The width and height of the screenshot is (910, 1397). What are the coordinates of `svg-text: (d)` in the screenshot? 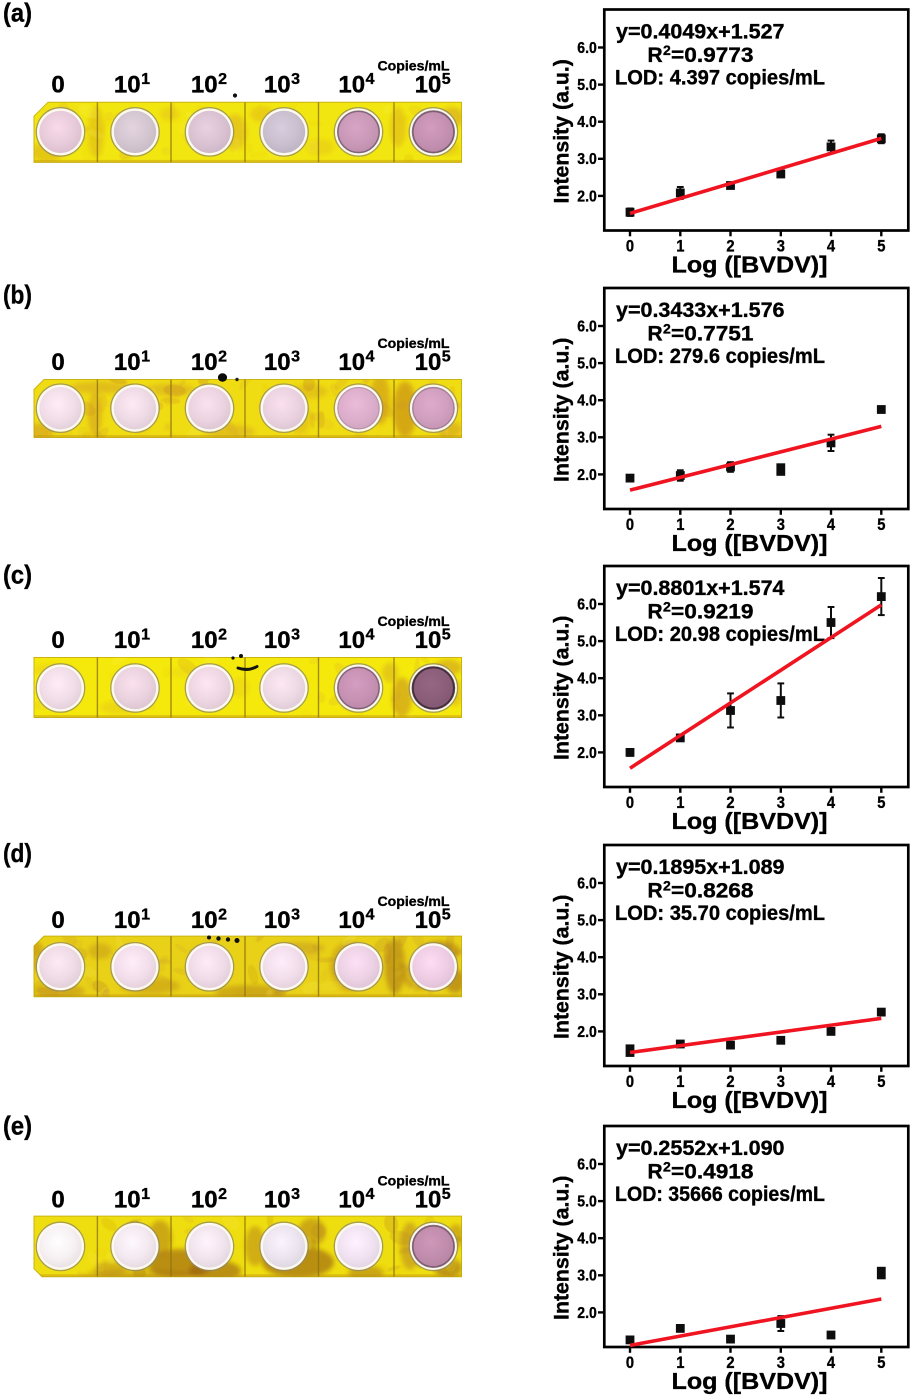 It's located at (17, 853).